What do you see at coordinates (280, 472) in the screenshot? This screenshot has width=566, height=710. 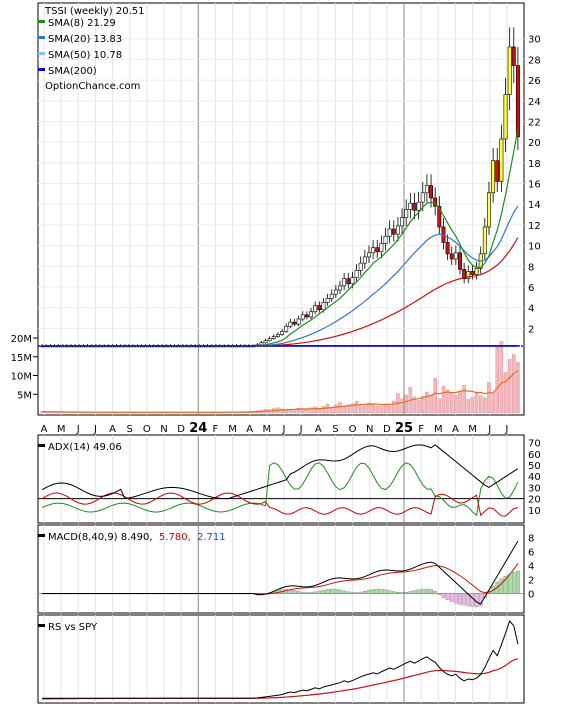 I see `adx-line` at bounding box center [280, 472].